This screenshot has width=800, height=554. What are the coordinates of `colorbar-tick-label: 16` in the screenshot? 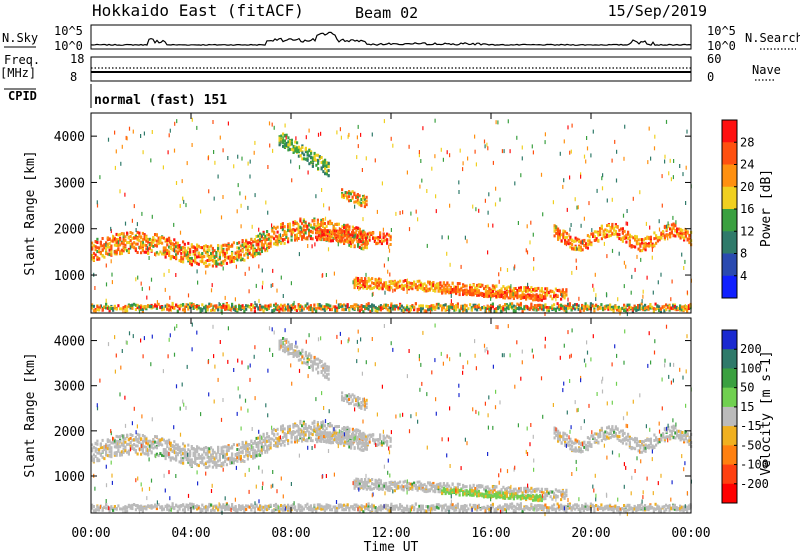 It's located at (747, 209).